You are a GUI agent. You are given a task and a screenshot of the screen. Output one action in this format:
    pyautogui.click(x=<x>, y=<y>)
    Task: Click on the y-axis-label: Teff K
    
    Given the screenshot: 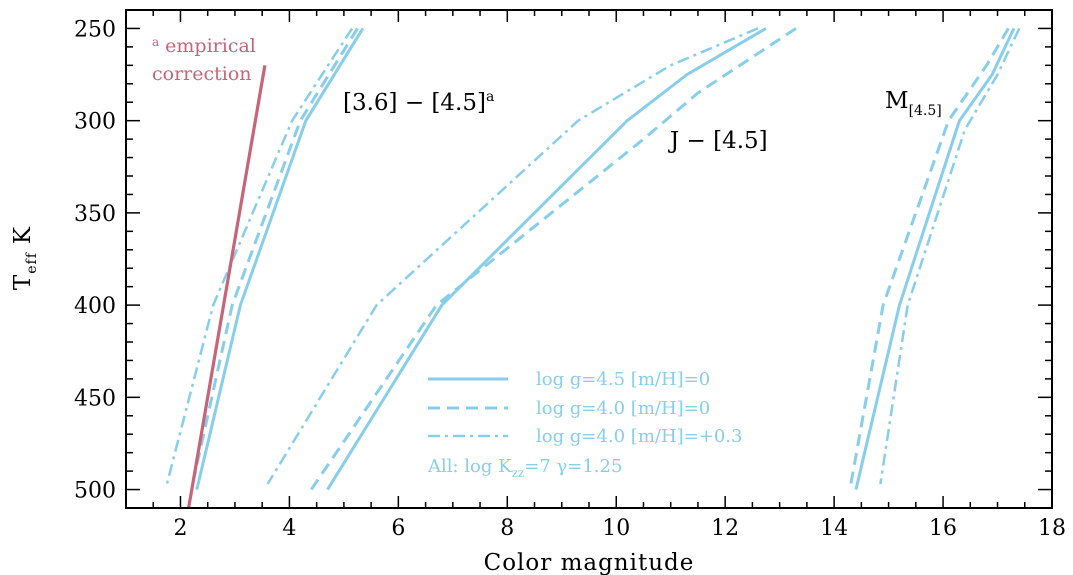 What is the action you would take?
    pyautogui.click(x=25, y=258)
    